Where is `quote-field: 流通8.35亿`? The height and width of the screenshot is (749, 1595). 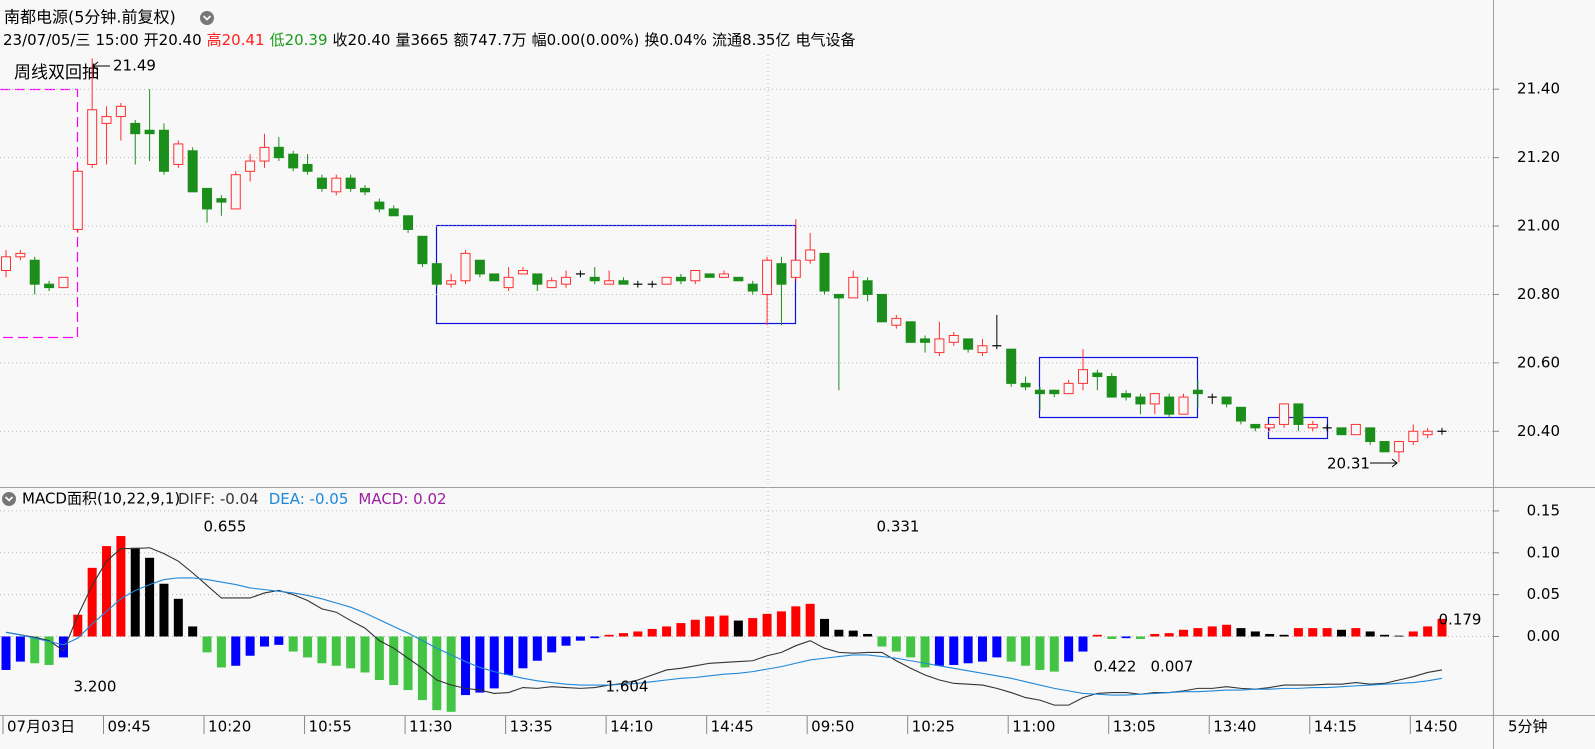 quote-field: 流通8.35亿 is located at coordinates (751, 40).